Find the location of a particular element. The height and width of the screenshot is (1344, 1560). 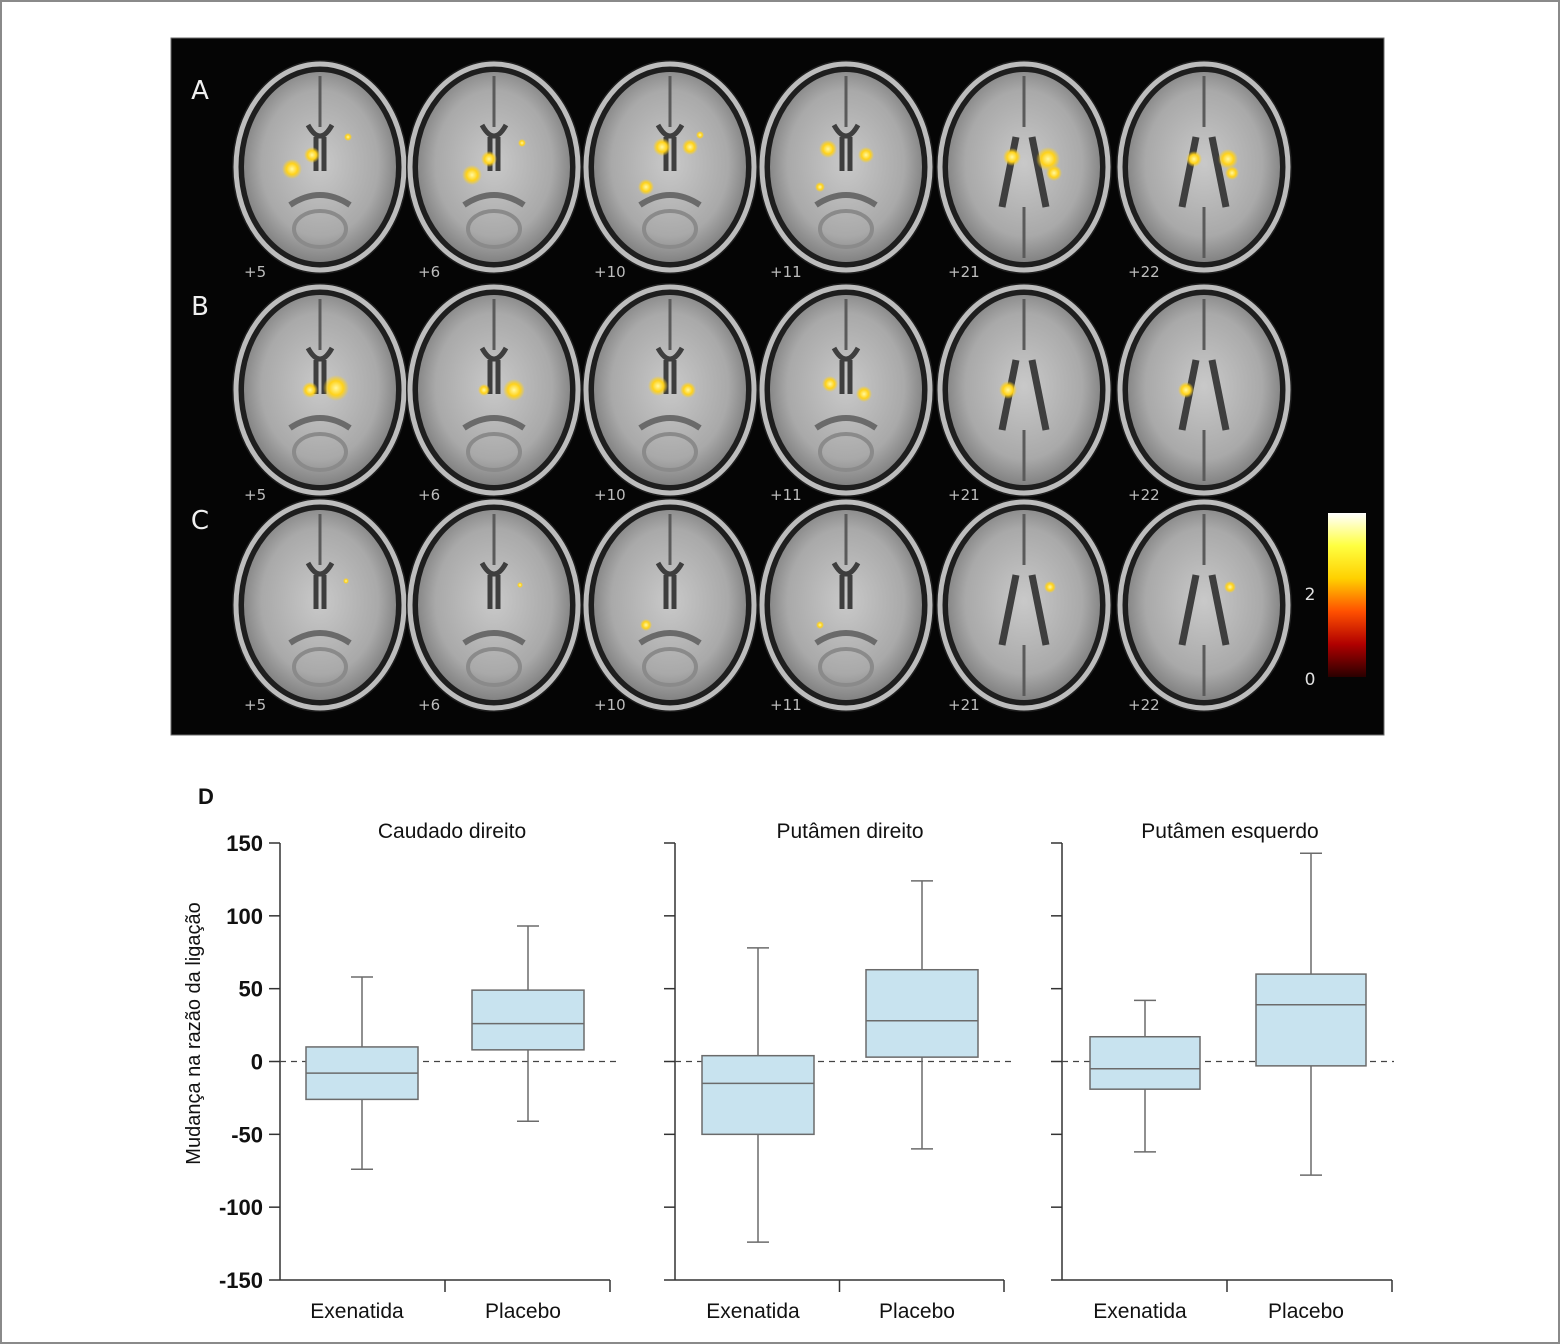

y-tick-label: -50 is located at coordinates (247, 1134).